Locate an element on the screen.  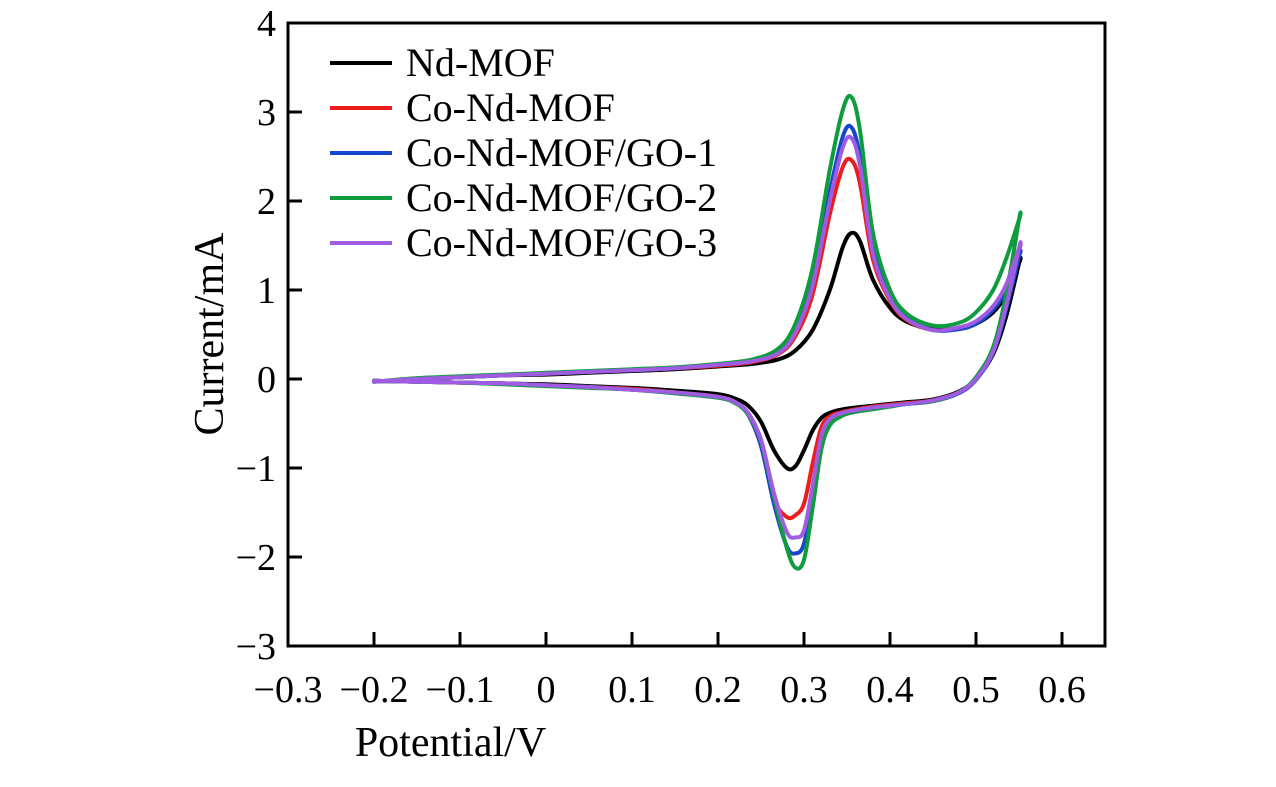
y-tick-label: 2 is located at coordinates (266, 202).